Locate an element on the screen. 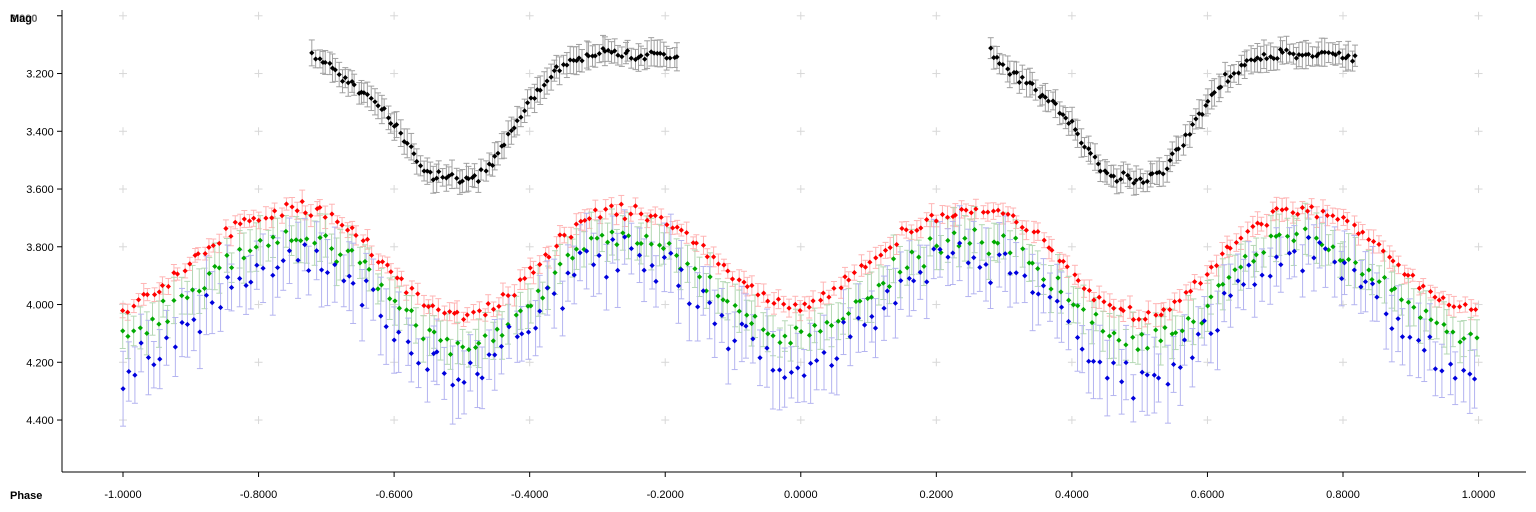  x-tick-label: -0.2000 is located at coordinates (665, 495).